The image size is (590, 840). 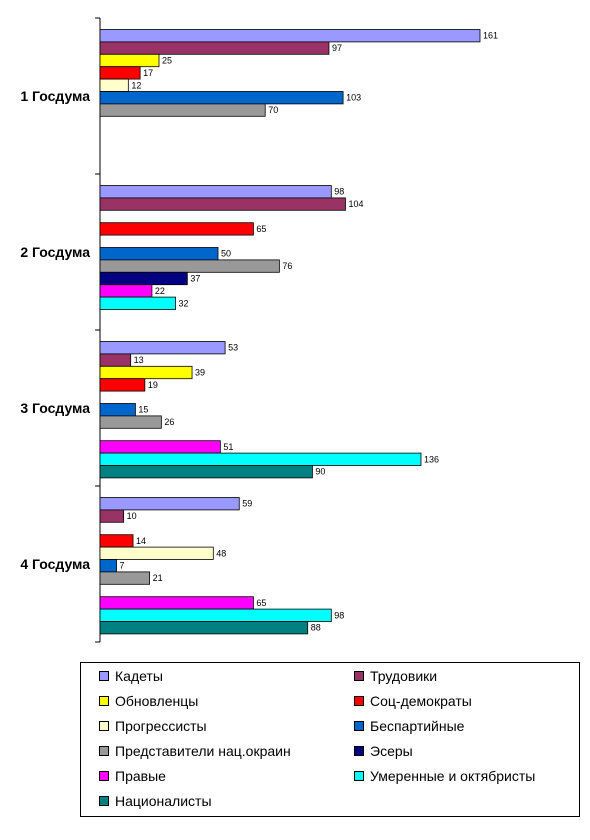 What do you see at coordinates (141, 541) in the screenshot?
I see `bar-value-label: 14` at bounding box center [141, 541].